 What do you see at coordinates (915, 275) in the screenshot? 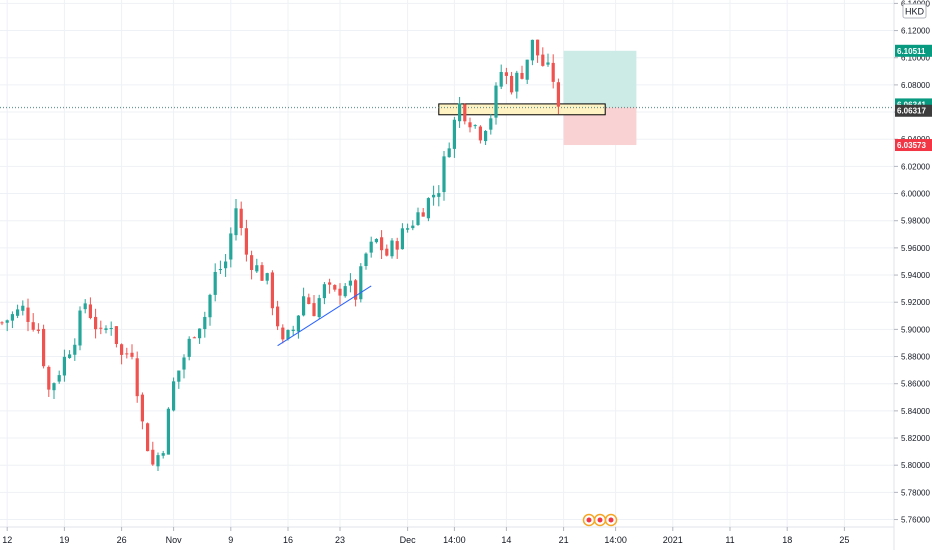
I see `price-tick-label: 5.94000` at bounding box center [915, 275].